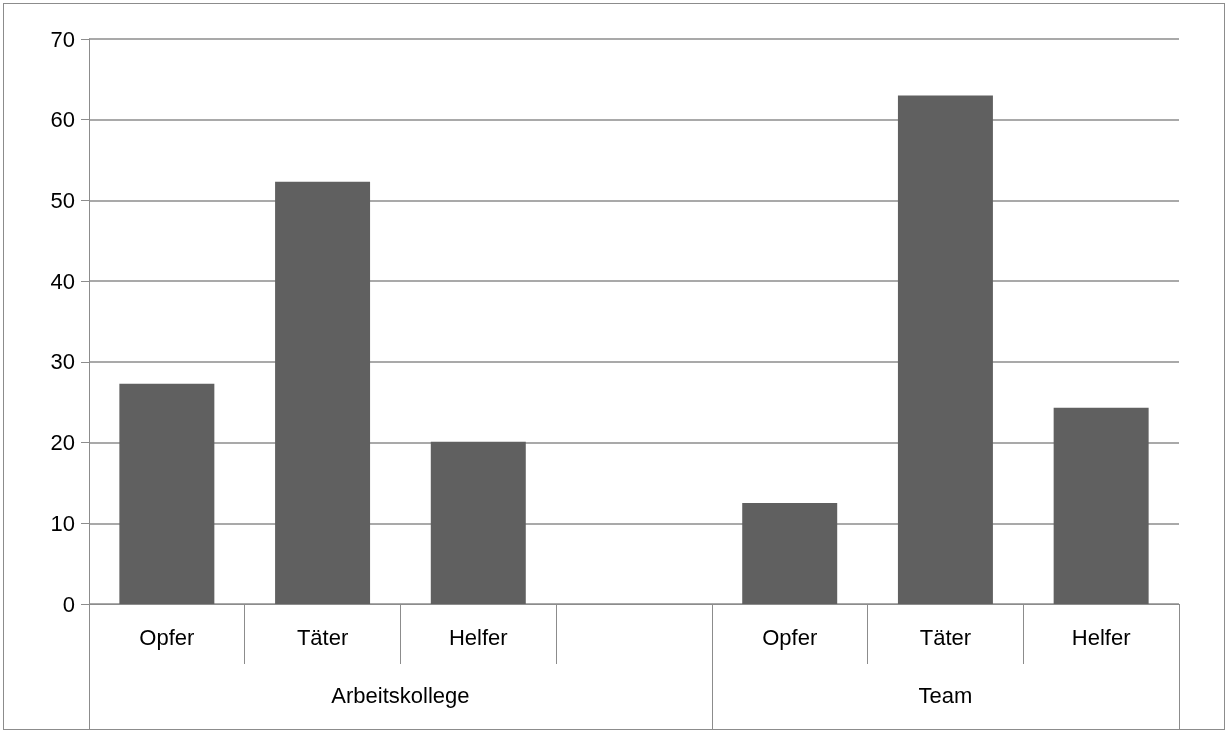  Describe the element at coordinates (400, 695) in the screenshot. I see `text: Arbeitskollege` at that location.